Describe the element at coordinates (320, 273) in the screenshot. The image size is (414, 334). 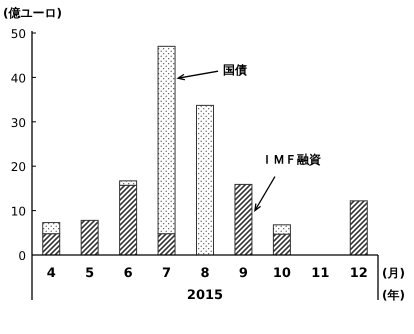
I see `x-tick-label: 11` at that location.